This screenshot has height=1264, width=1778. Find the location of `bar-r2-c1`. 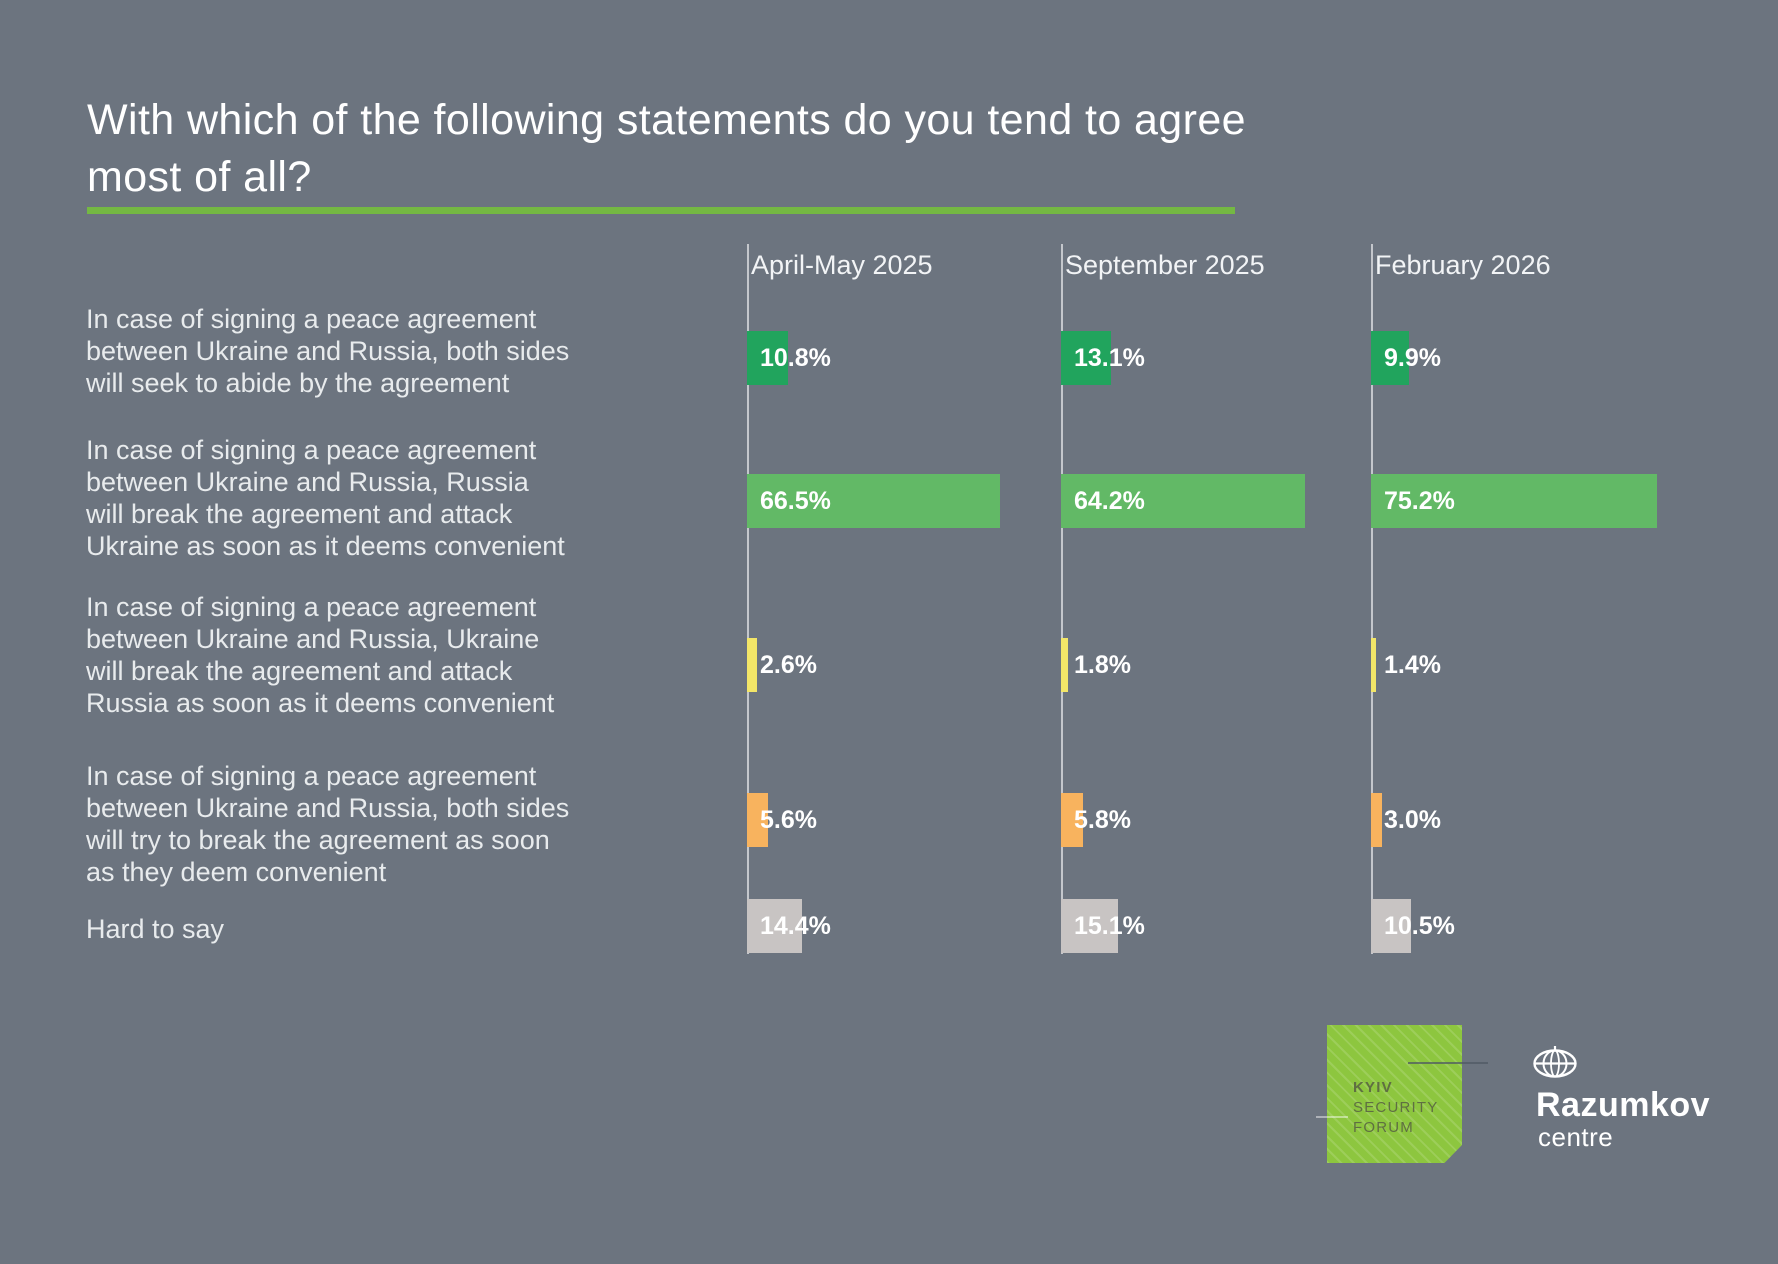

bar-r2-c1 is located at coordinates (873, 501).